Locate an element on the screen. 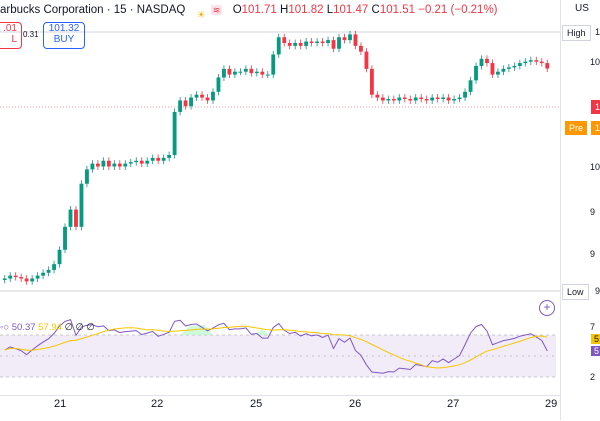  sun-icon: ☀ is located at coordinates (201, 15).